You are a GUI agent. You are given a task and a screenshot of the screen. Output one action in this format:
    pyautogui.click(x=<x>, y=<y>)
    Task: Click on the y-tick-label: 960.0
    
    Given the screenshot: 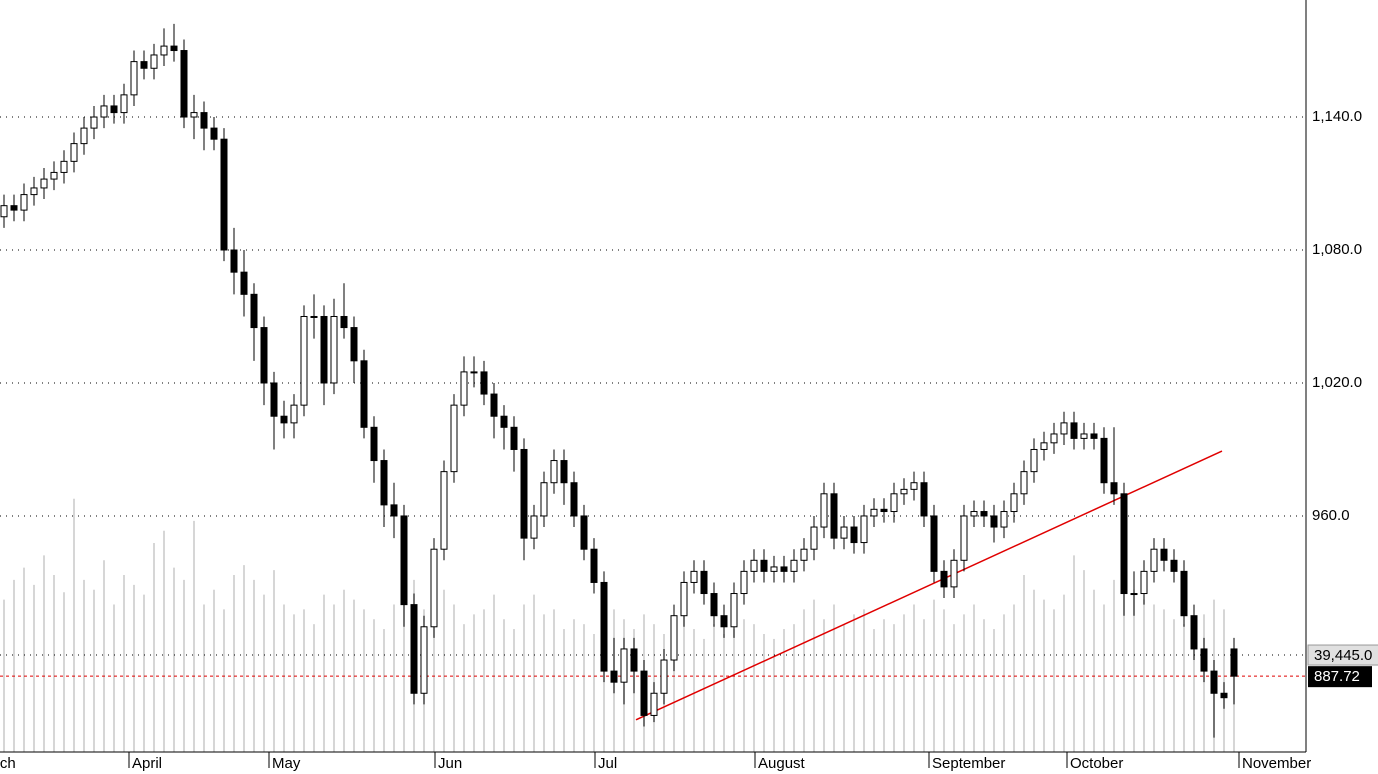 What is the action you would take?
    pyautogui.click(x=1331, y=515)
    